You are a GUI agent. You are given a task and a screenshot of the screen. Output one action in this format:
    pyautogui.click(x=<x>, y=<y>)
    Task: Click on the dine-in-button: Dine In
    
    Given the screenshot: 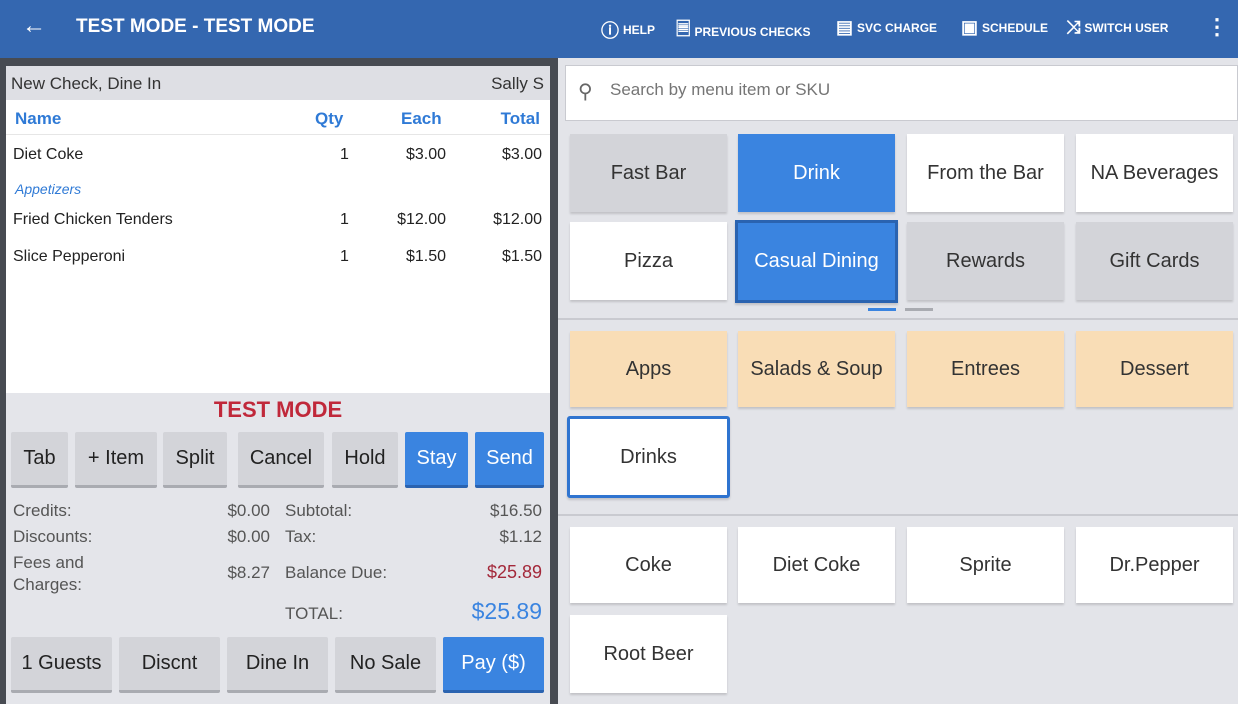 What is the action you would take?
    pyautogui.click(x=277, y=665)
    